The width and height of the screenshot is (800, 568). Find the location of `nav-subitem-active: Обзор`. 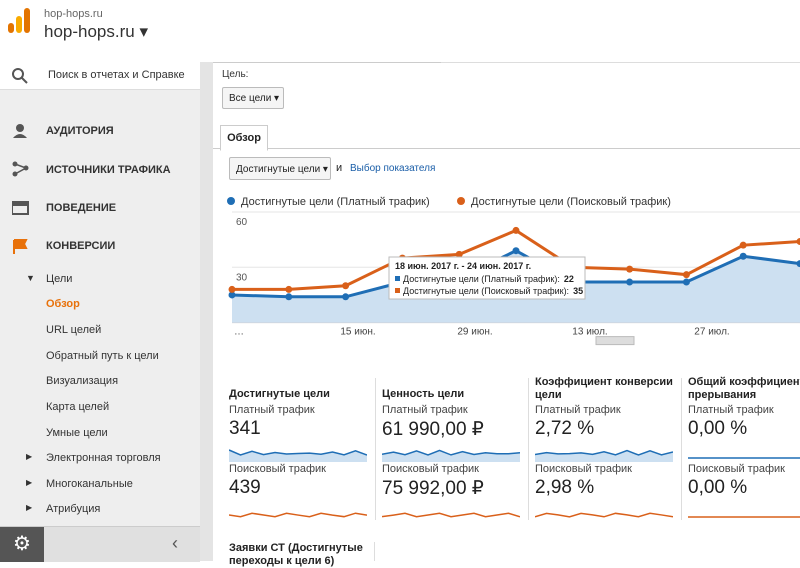

nav-subitem-active: Обзор is located at coordinates (63, 304).